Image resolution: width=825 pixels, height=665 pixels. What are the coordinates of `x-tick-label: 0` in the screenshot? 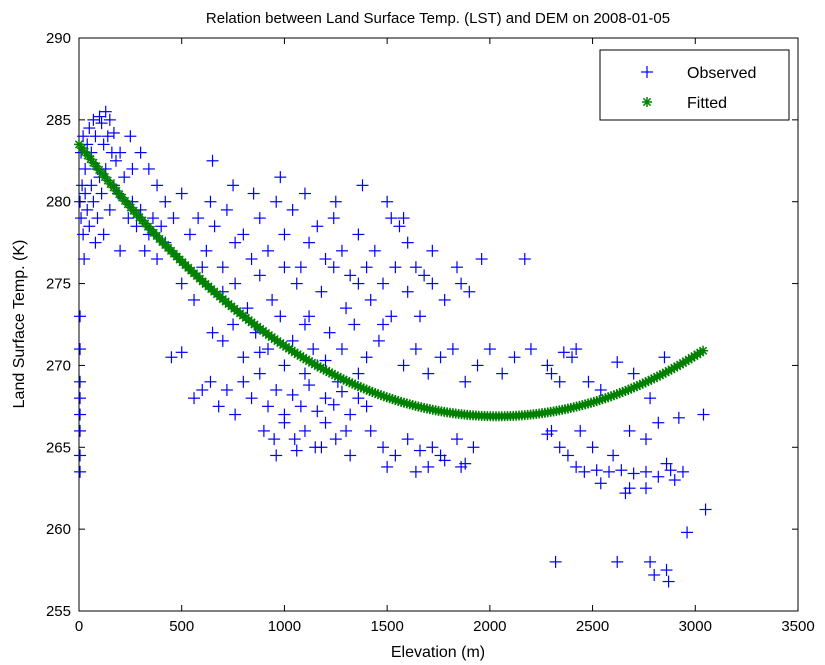 It's located at (79, 626).